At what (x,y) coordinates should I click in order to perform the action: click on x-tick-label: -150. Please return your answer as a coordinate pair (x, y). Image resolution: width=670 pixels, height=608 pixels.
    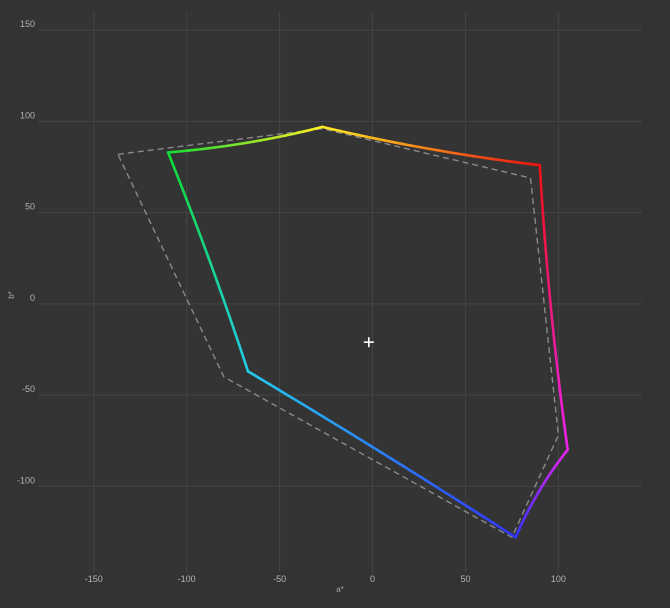
    Looking at the image, I should click on (94, 579).